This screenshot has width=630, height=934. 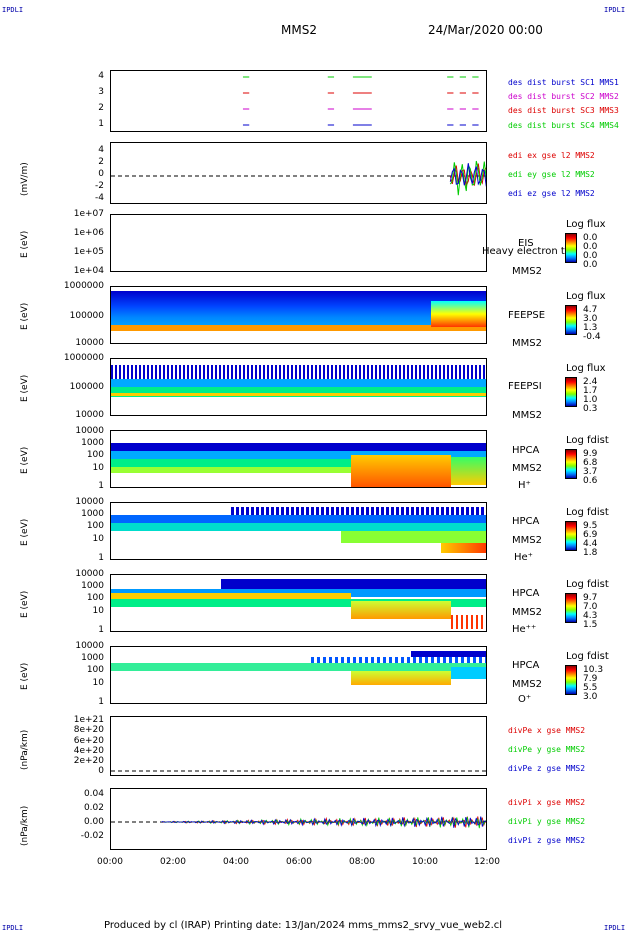 What do you see at coordinates (590, 697) in the screenshot?
I see `oplus-colorbar-label: 3.0` at bounding box center [590, 697].